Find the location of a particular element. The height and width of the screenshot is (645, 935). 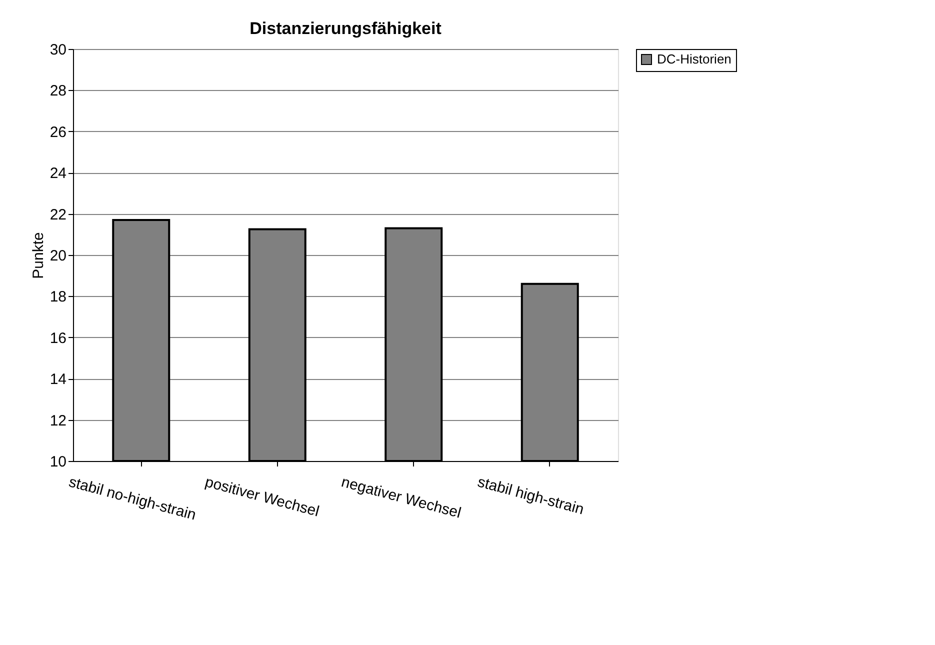

y-tick-label: 22 is located at coordinates (58, 215).